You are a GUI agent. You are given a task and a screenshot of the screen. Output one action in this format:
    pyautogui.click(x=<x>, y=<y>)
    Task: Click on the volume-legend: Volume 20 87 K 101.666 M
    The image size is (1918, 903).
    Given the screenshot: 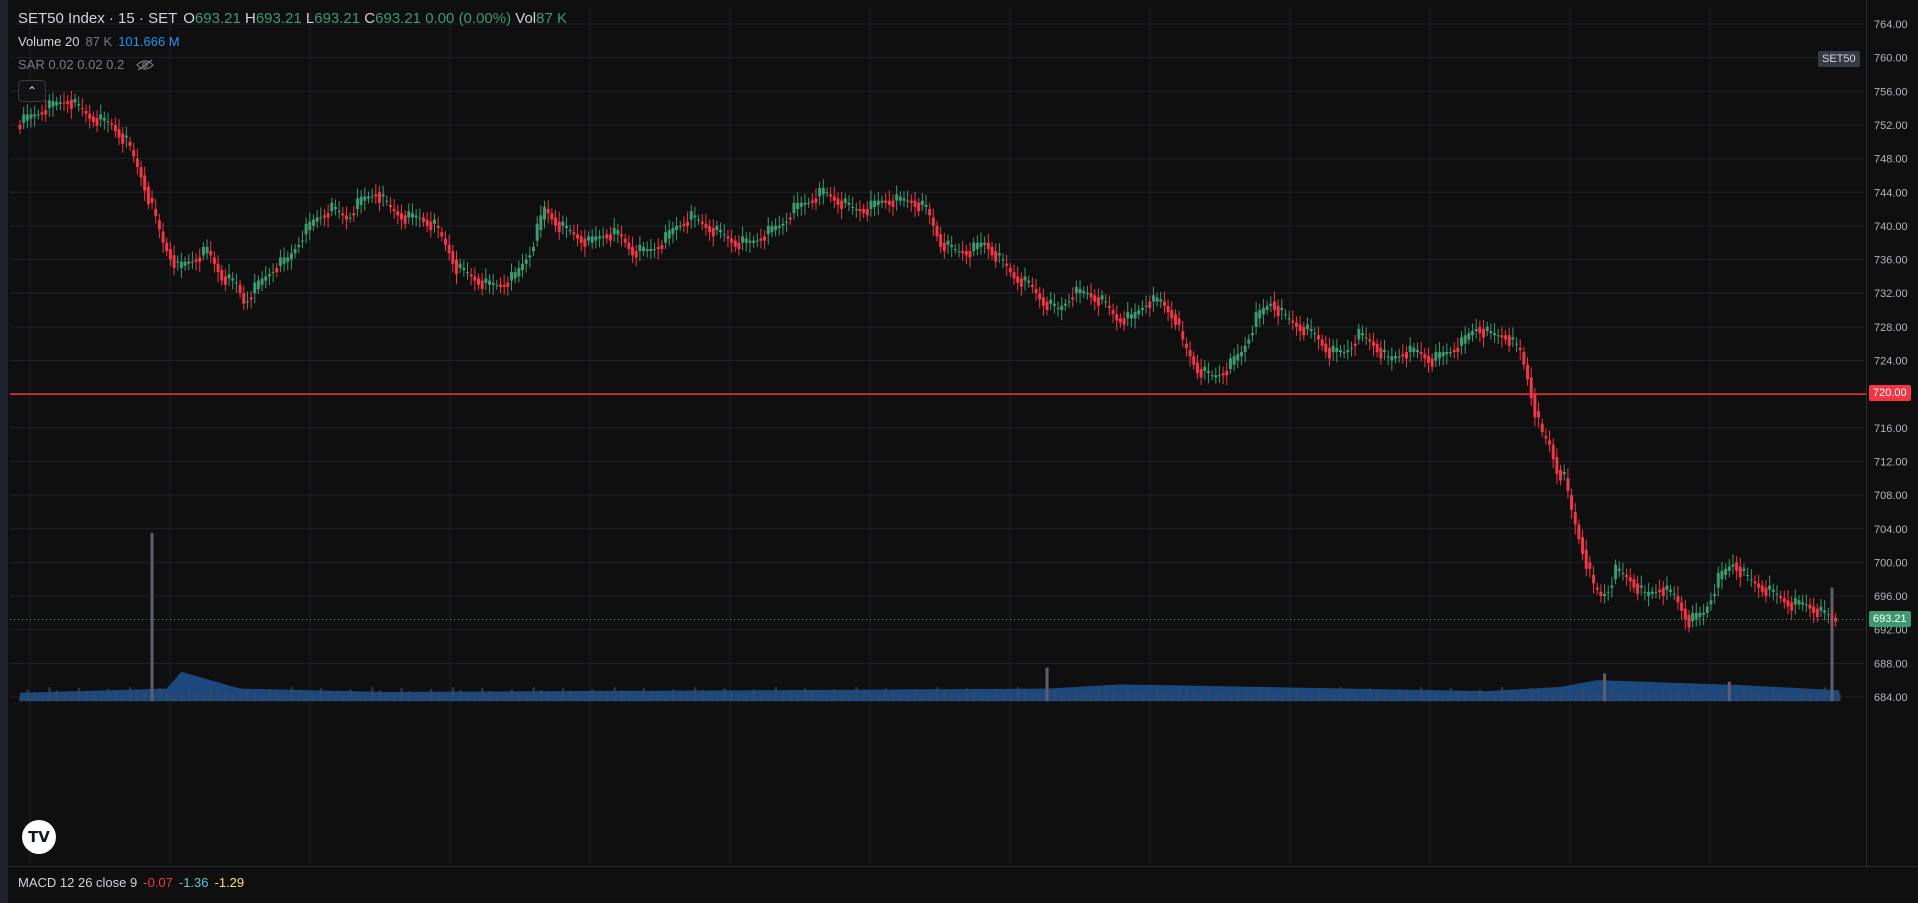 What is the action you would take?
    pyautogui.click(x=99, y=41)
    